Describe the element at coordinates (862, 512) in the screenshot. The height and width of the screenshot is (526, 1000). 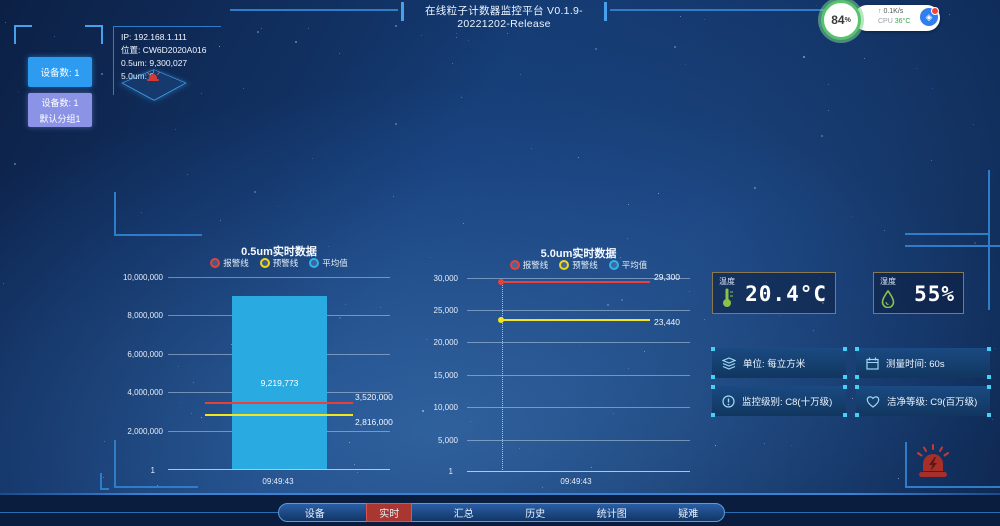
I see `nav-line-right` at that location.